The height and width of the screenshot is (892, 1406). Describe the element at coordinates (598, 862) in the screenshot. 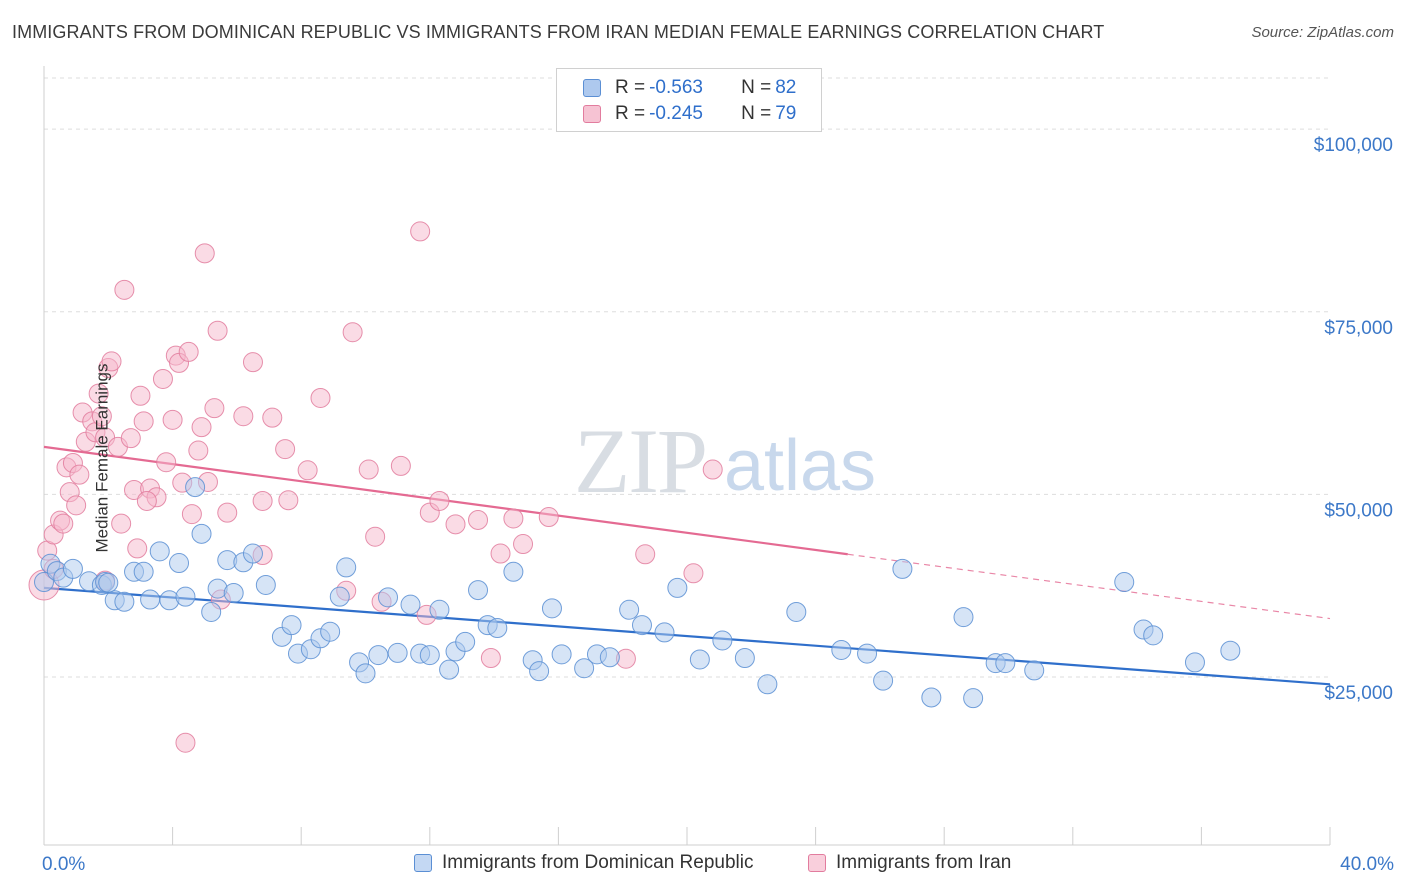

I see `series-name-dominican: Immigrants from Dominican Republic` at that location.